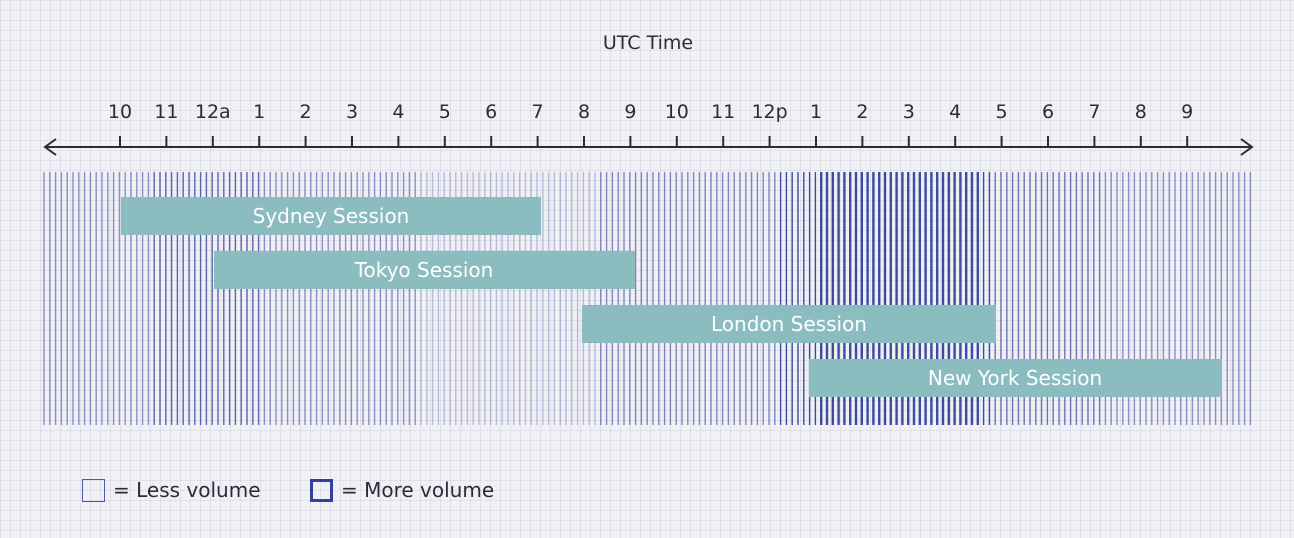 The height and width of the screenshot is (538, 1294). I want to click on session-new-york: New York Session, so click(1015, 378).